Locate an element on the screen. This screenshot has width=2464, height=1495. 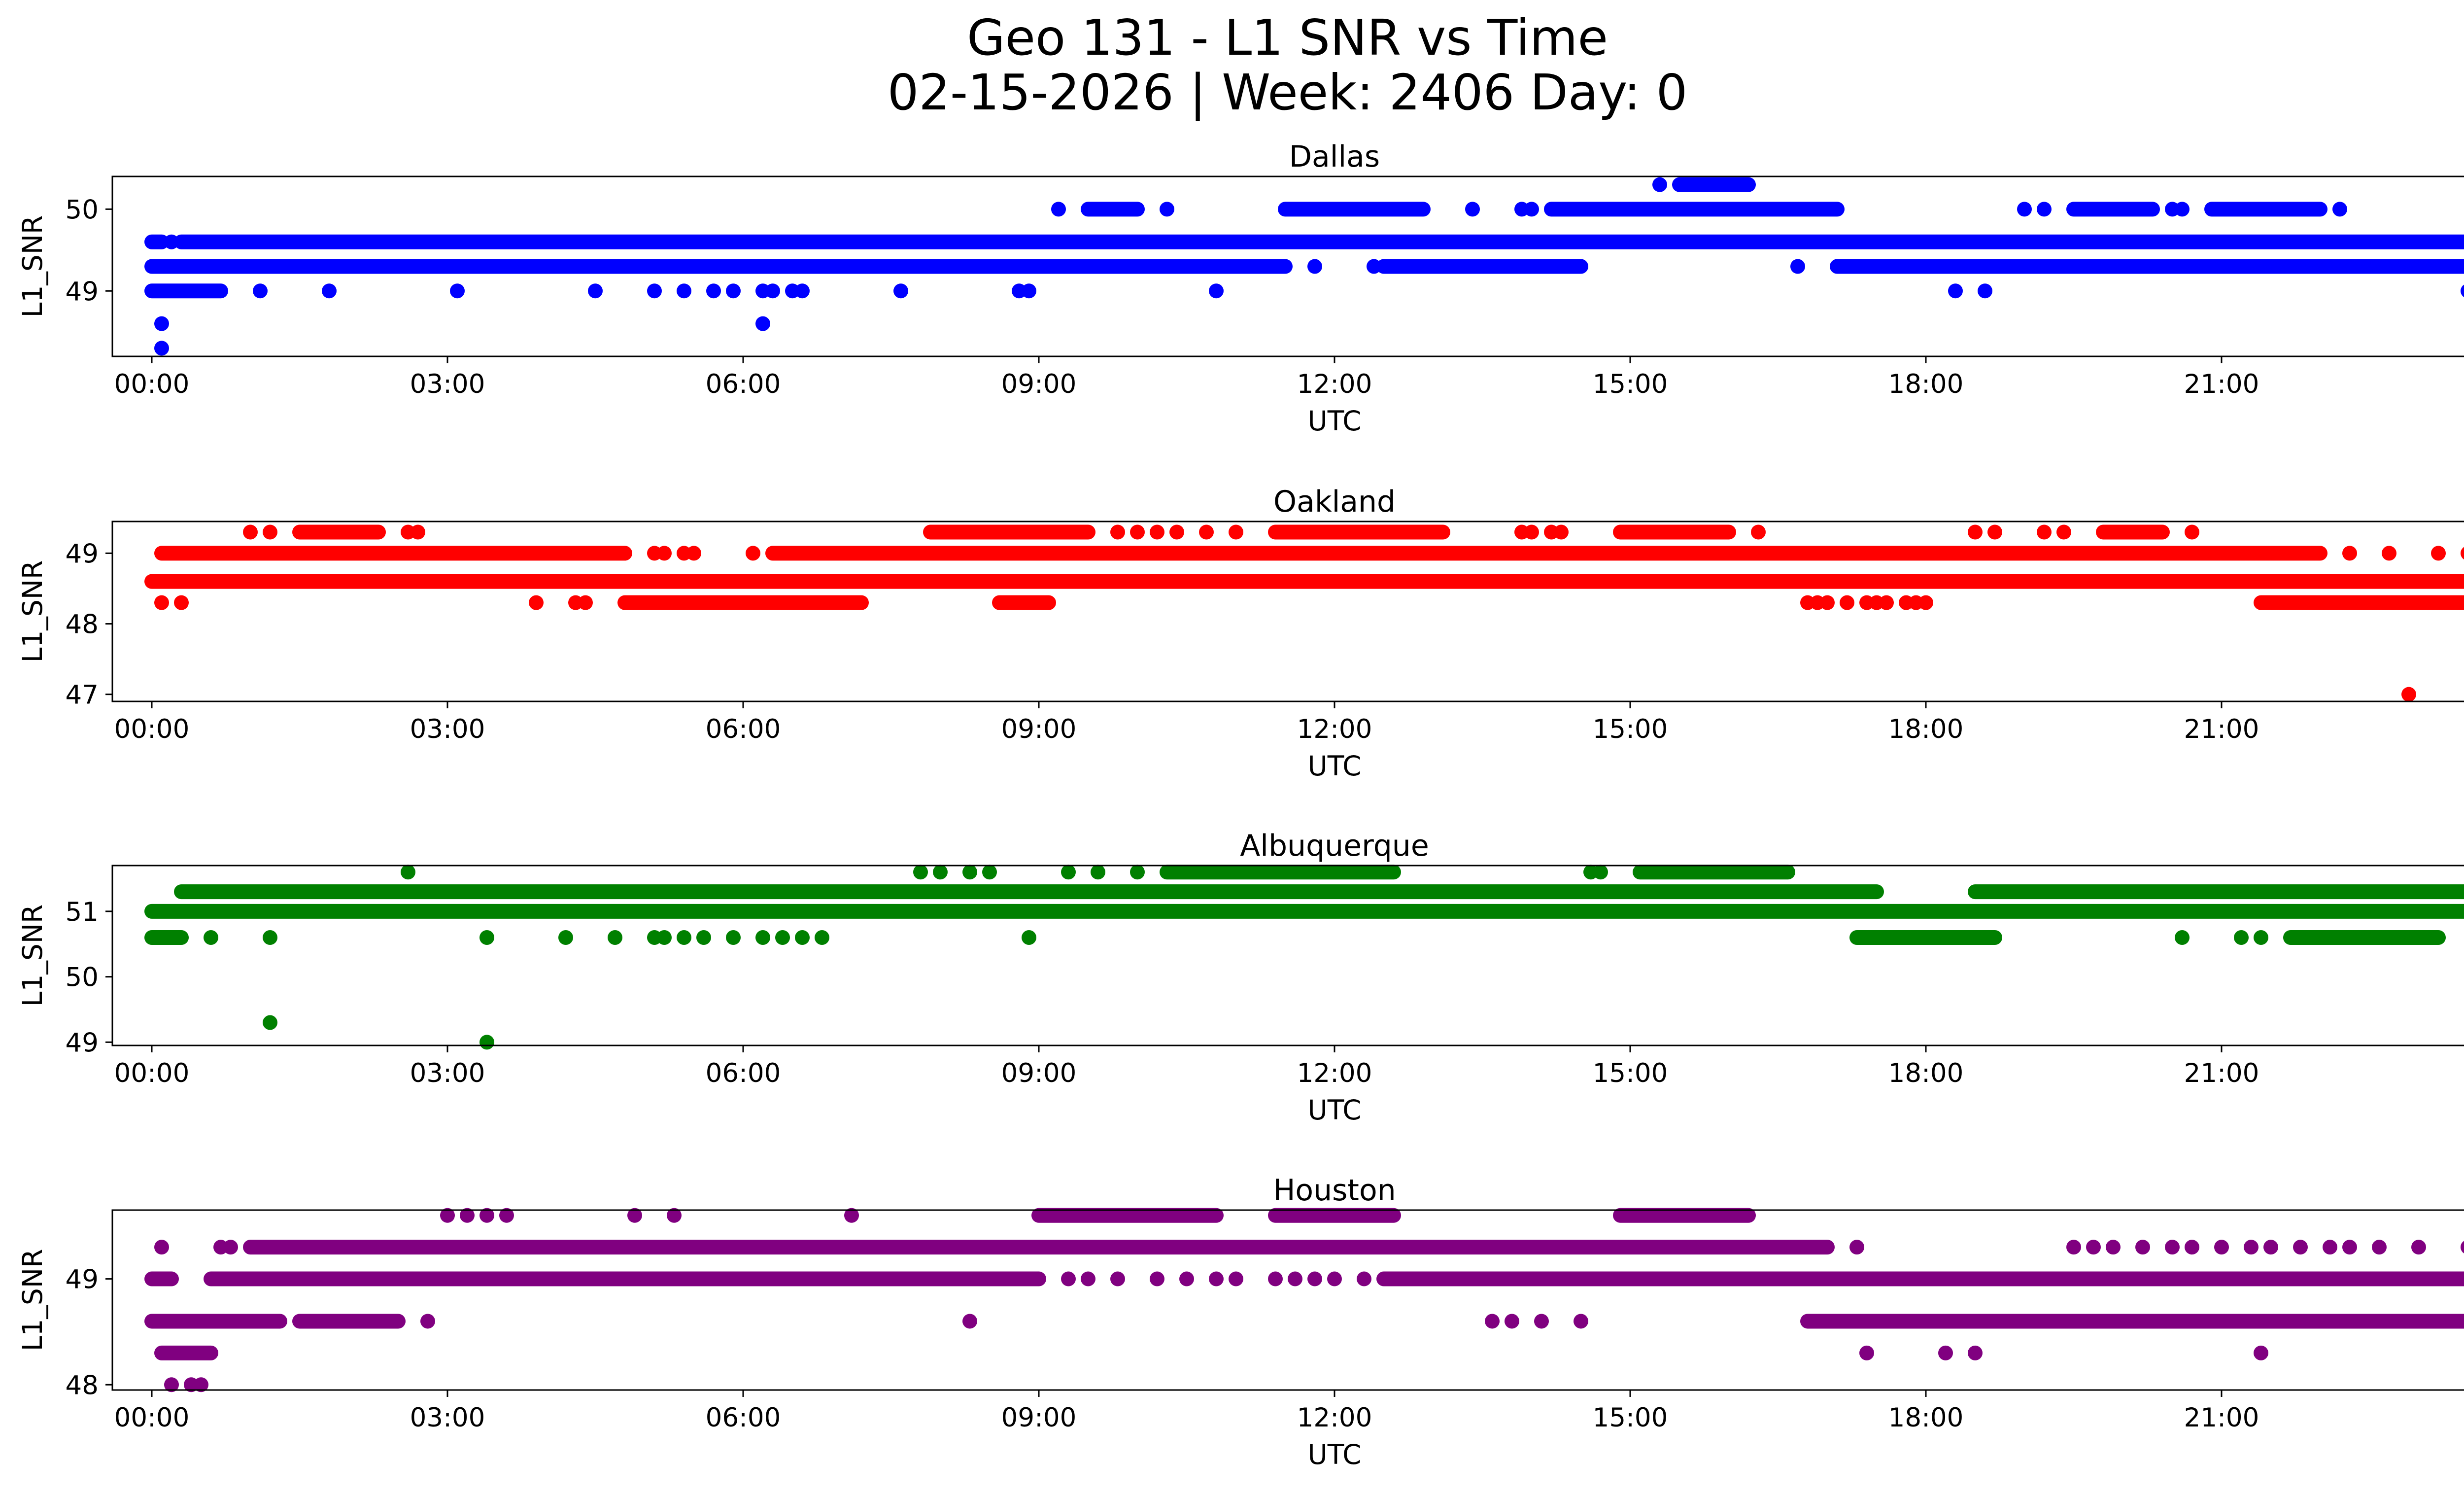
x-tick-label: 03:00 is located at coordinates (447, 1418).